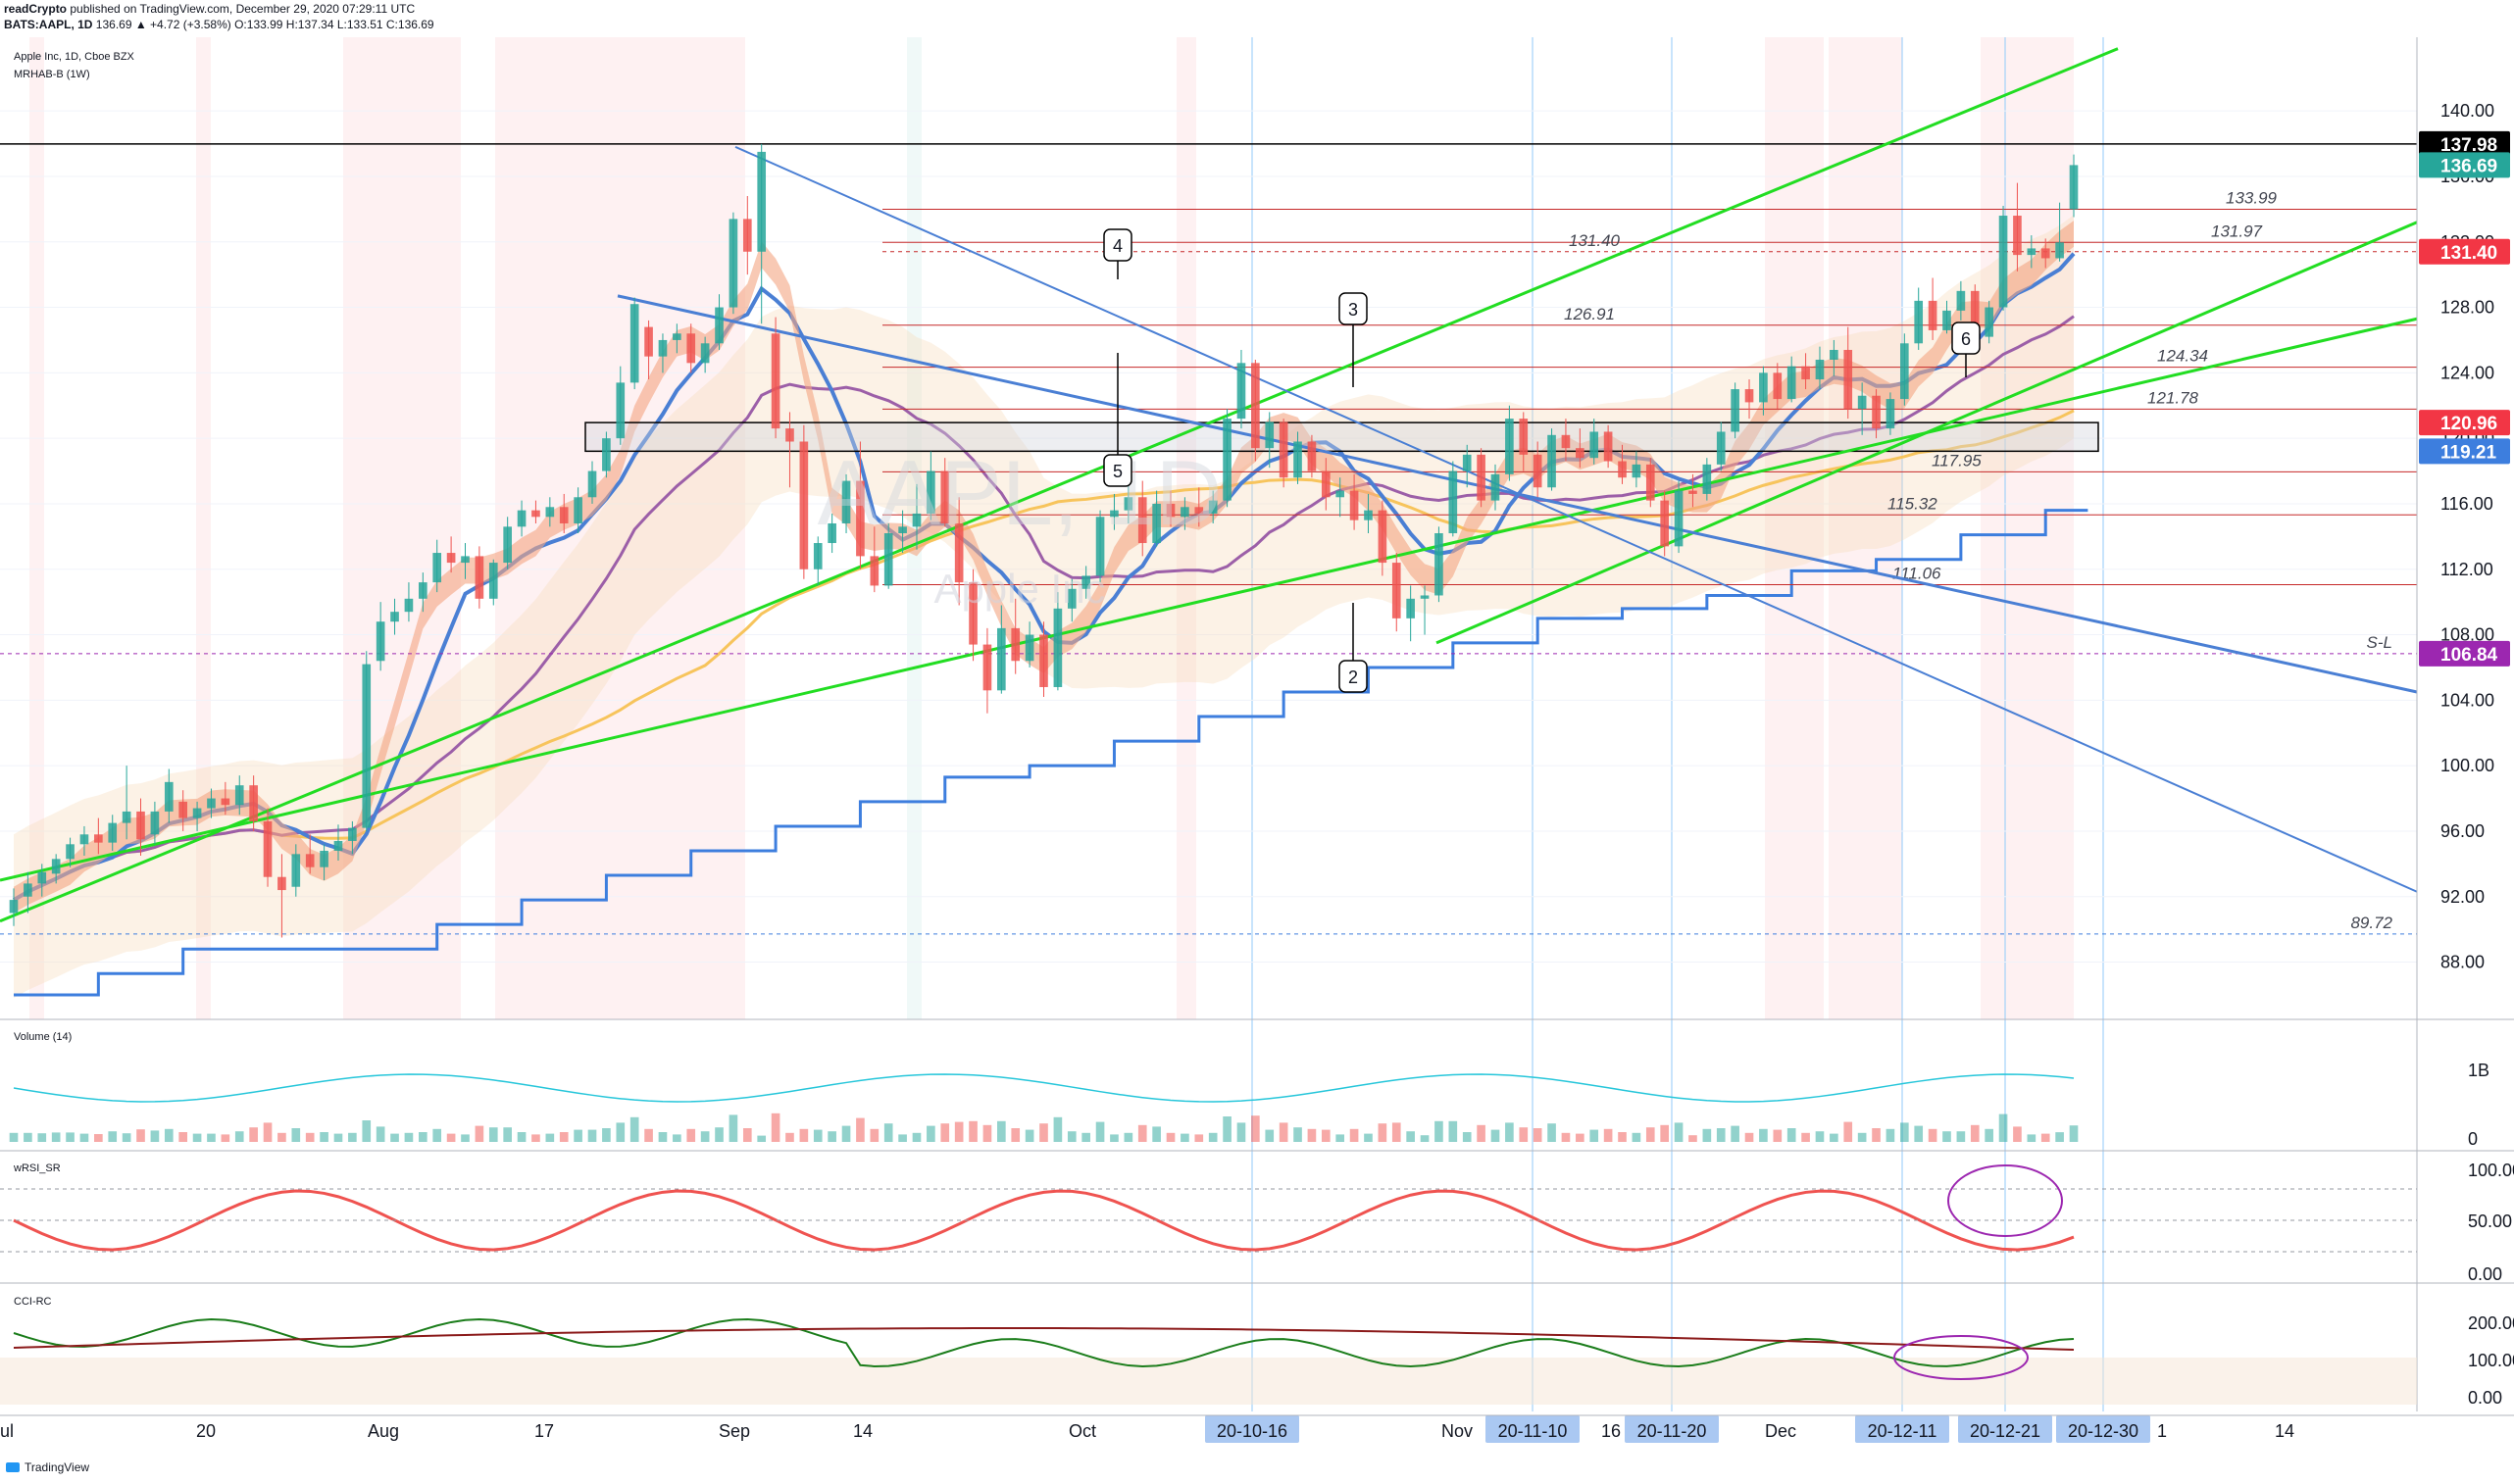 The height and width of the screenshot is (1484, 2514). I want to click on date-highlight, so click(2103, 1429).